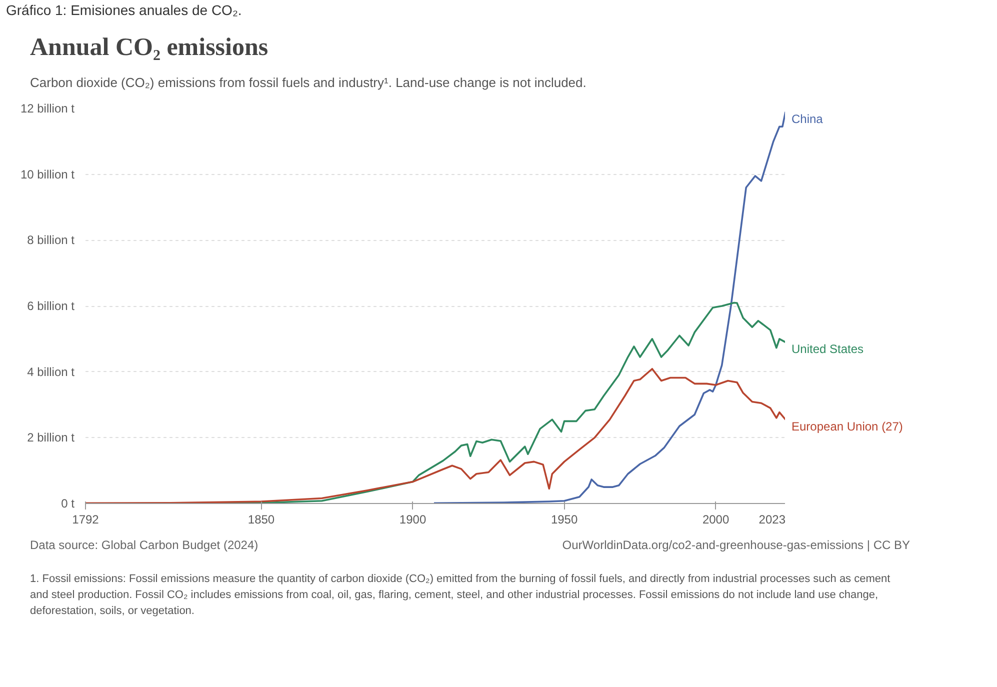 The height and width of the screenshot is (687, 997). I want to click on y-tick-label: 8 billion t, so click(51, 240).